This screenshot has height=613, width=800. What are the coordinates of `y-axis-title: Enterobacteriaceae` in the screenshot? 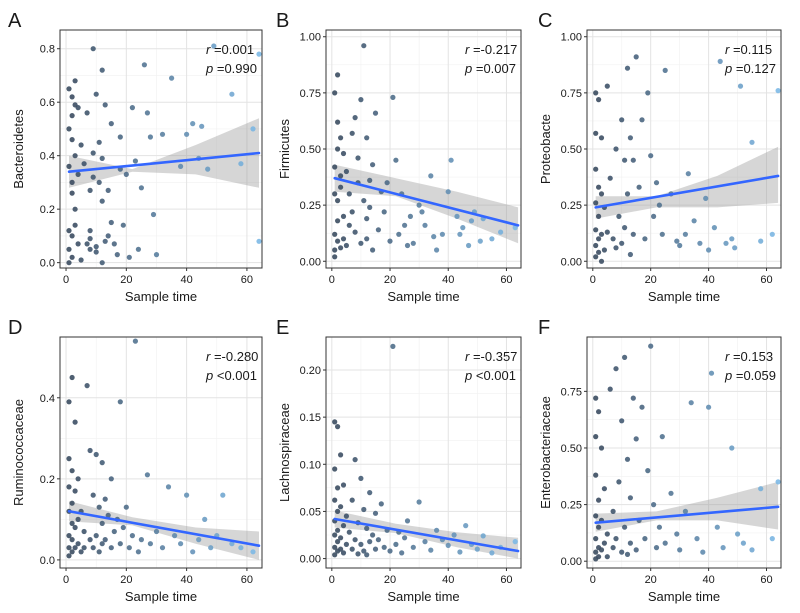 It's located at (545, 452).